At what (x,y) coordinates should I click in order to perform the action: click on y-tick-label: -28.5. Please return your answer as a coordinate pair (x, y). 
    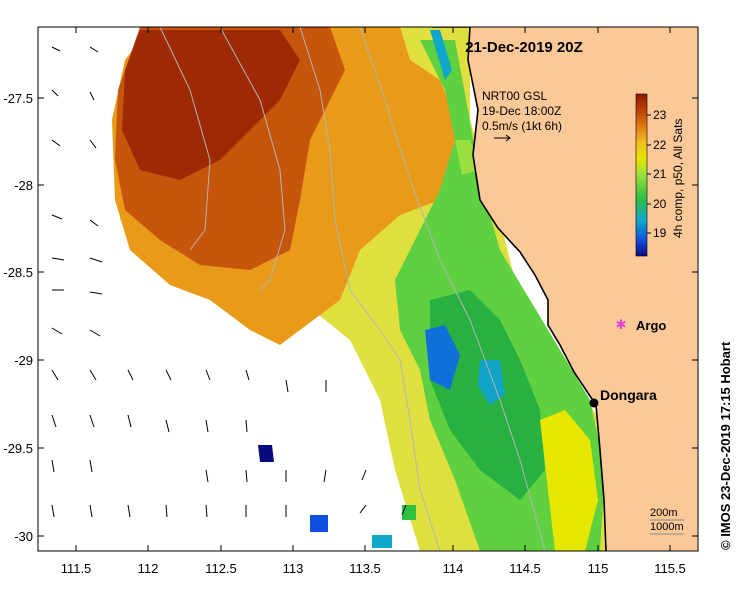
    Looking at the image, I should click on (18, 272).